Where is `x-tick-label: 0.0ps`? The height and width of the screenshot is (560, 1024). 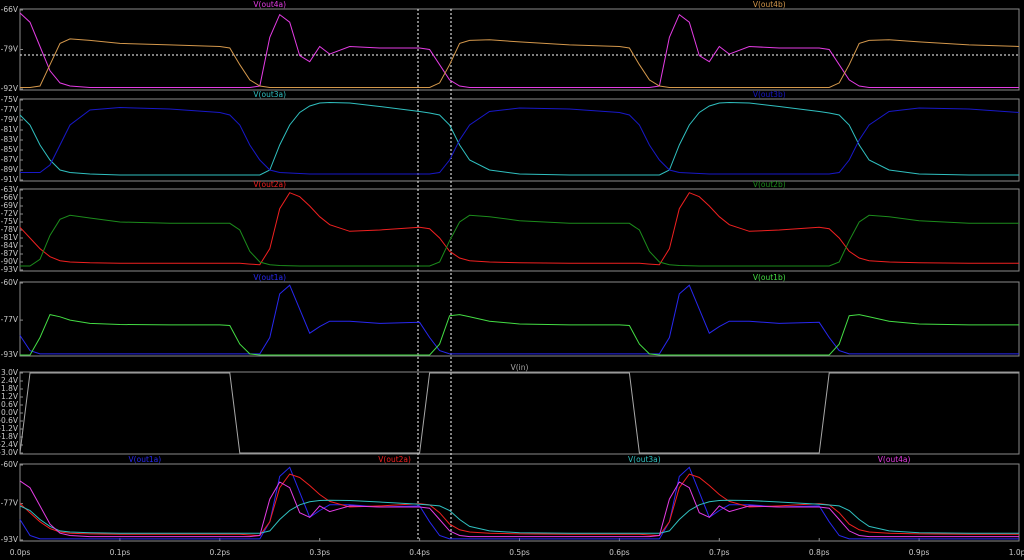 x-tick-label: 0.0ps is located at coordinates (20, 552).